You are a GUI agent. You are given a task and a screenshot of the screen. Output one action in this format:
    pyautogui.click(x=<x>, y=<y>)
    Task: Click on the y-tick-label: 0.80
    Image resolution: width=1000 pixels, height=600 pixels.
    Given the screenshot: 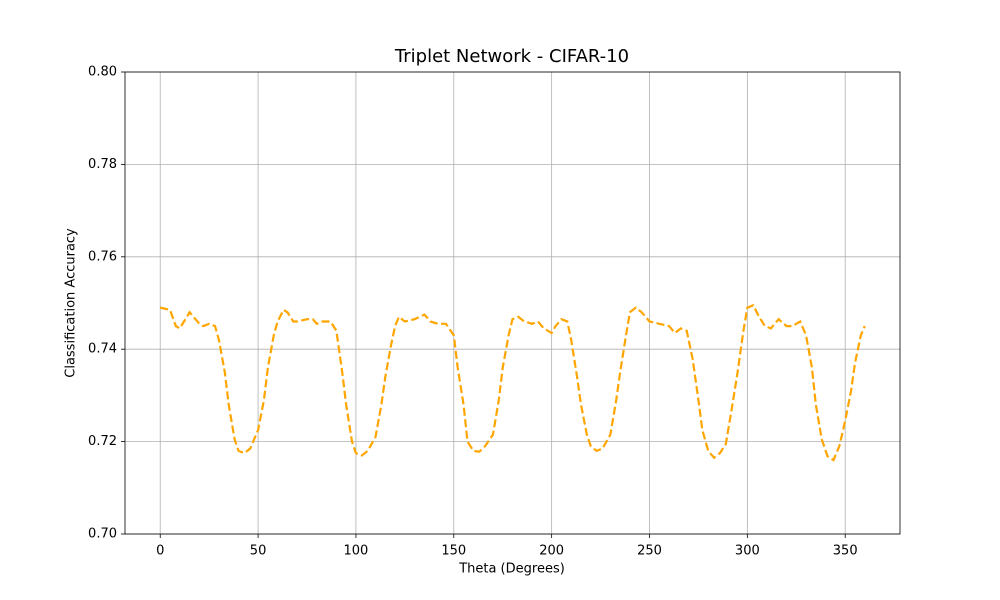 What is the action you would take?
    pyautogui.click(x=102, y=72)
    